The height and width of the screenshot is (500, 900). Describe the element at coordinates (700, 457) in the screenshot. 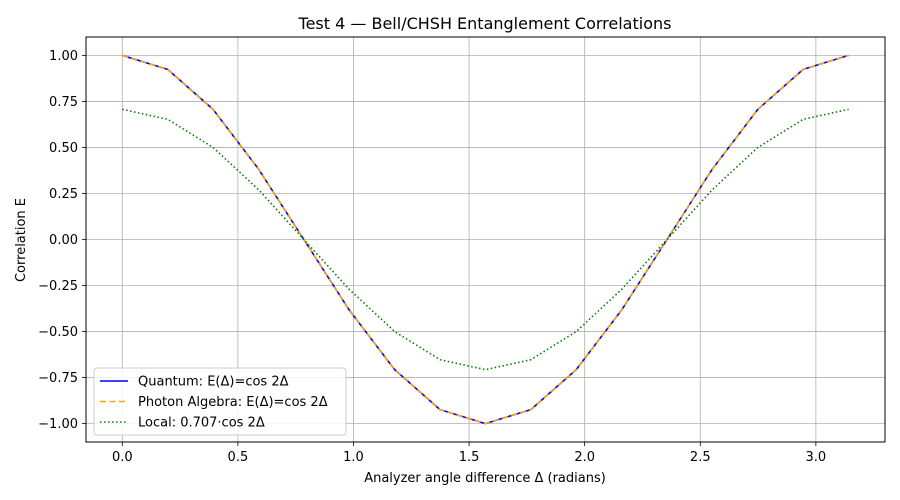

I see `x-tick-label: 2.5` at that location.